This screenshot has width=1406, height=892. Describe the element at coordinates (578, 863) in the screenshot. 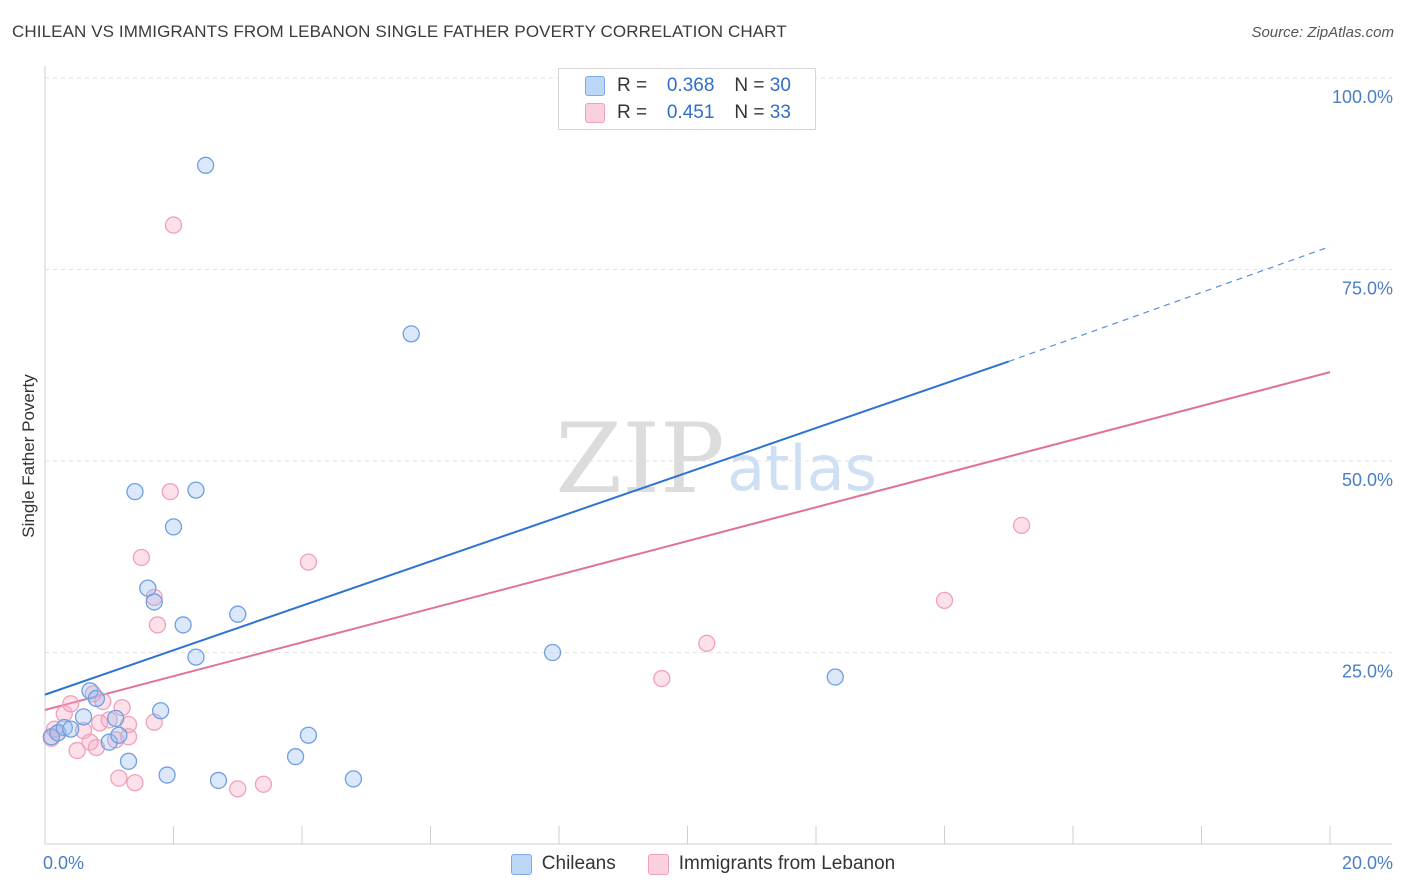

I see `legend-label-chileans: Chileans` at that location.